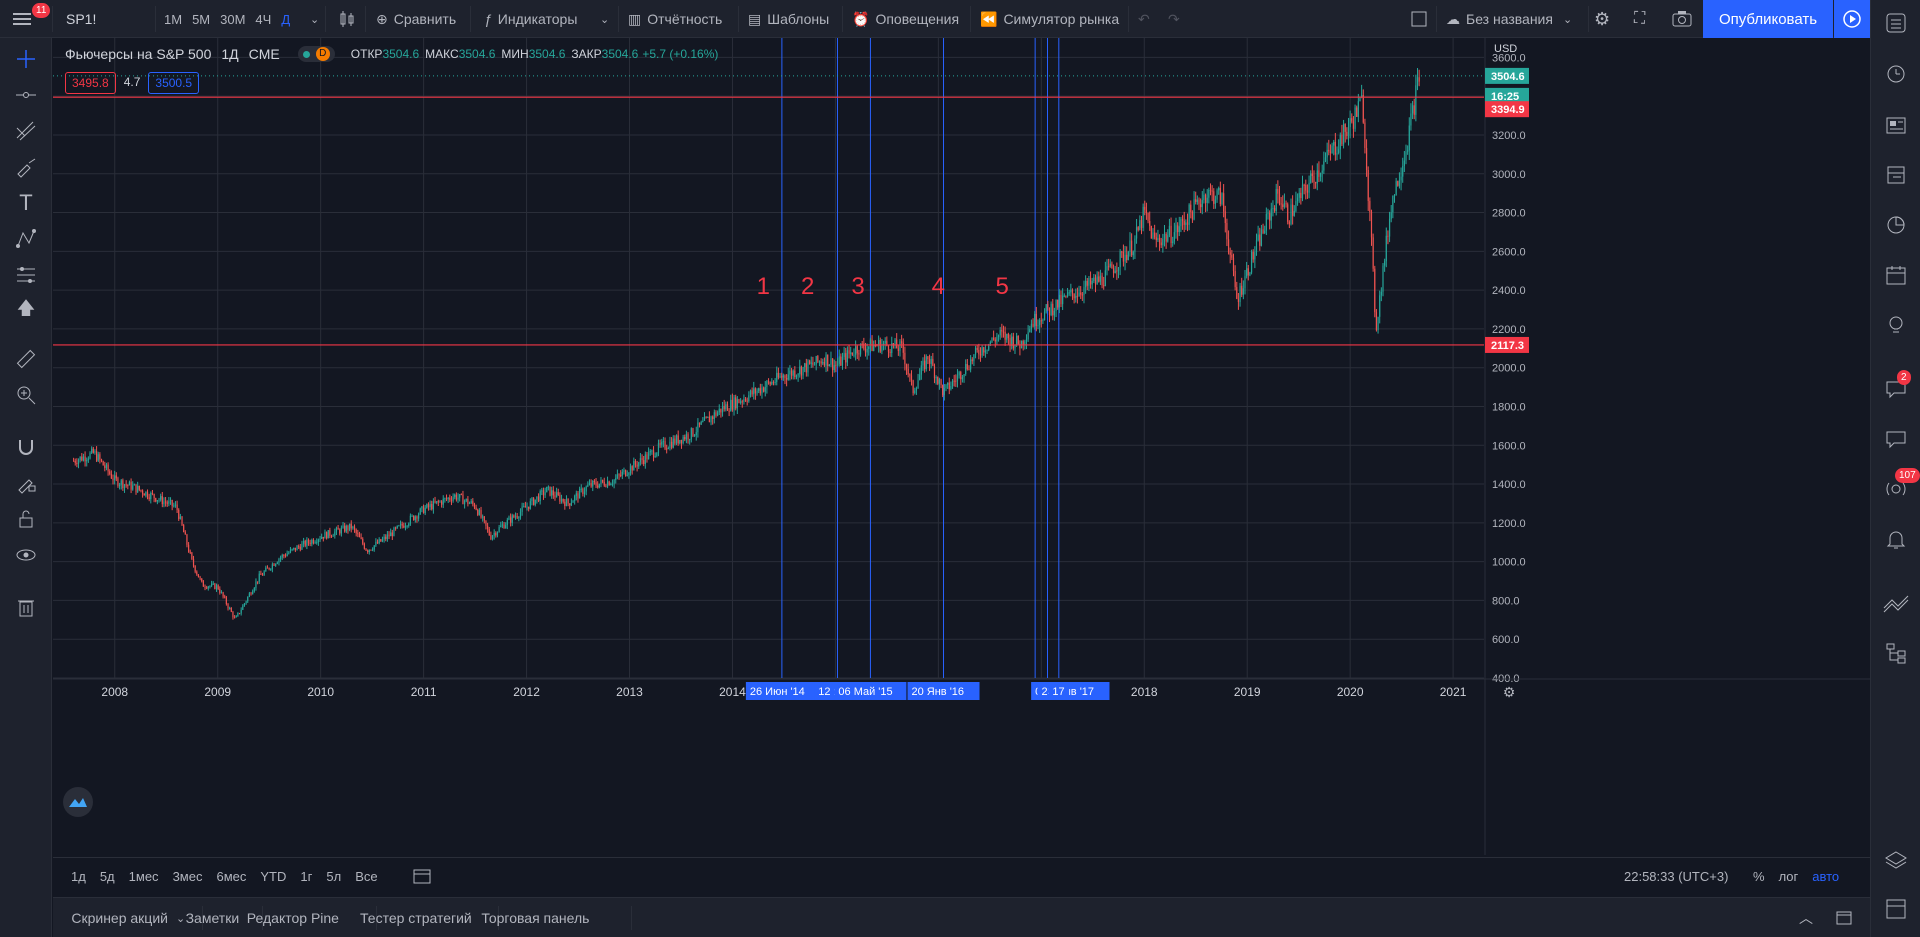 This screenshot has height=937, width=1920. What do you see at coordinates (1901, 485) in the screenshot?
I see `streams-icon: 107` at bounding box center [1901, 485].